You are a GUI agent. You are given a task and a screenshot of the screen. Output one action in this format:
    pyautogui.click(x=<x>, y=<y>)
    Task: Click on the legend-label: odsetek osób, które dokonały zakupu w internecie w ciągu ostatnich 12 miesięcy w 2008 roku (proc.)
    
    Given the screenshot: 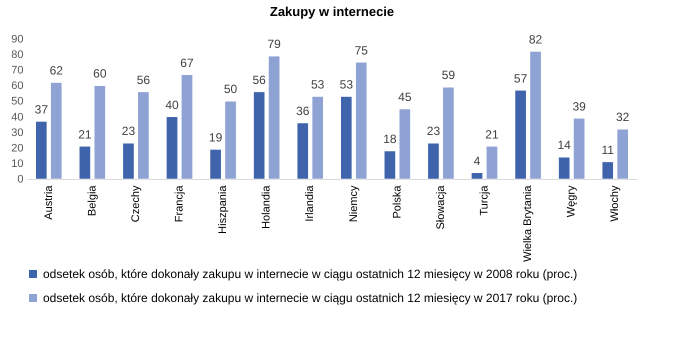 What is the action you would take?
    pyautogui.click(x=310, y=274)
    